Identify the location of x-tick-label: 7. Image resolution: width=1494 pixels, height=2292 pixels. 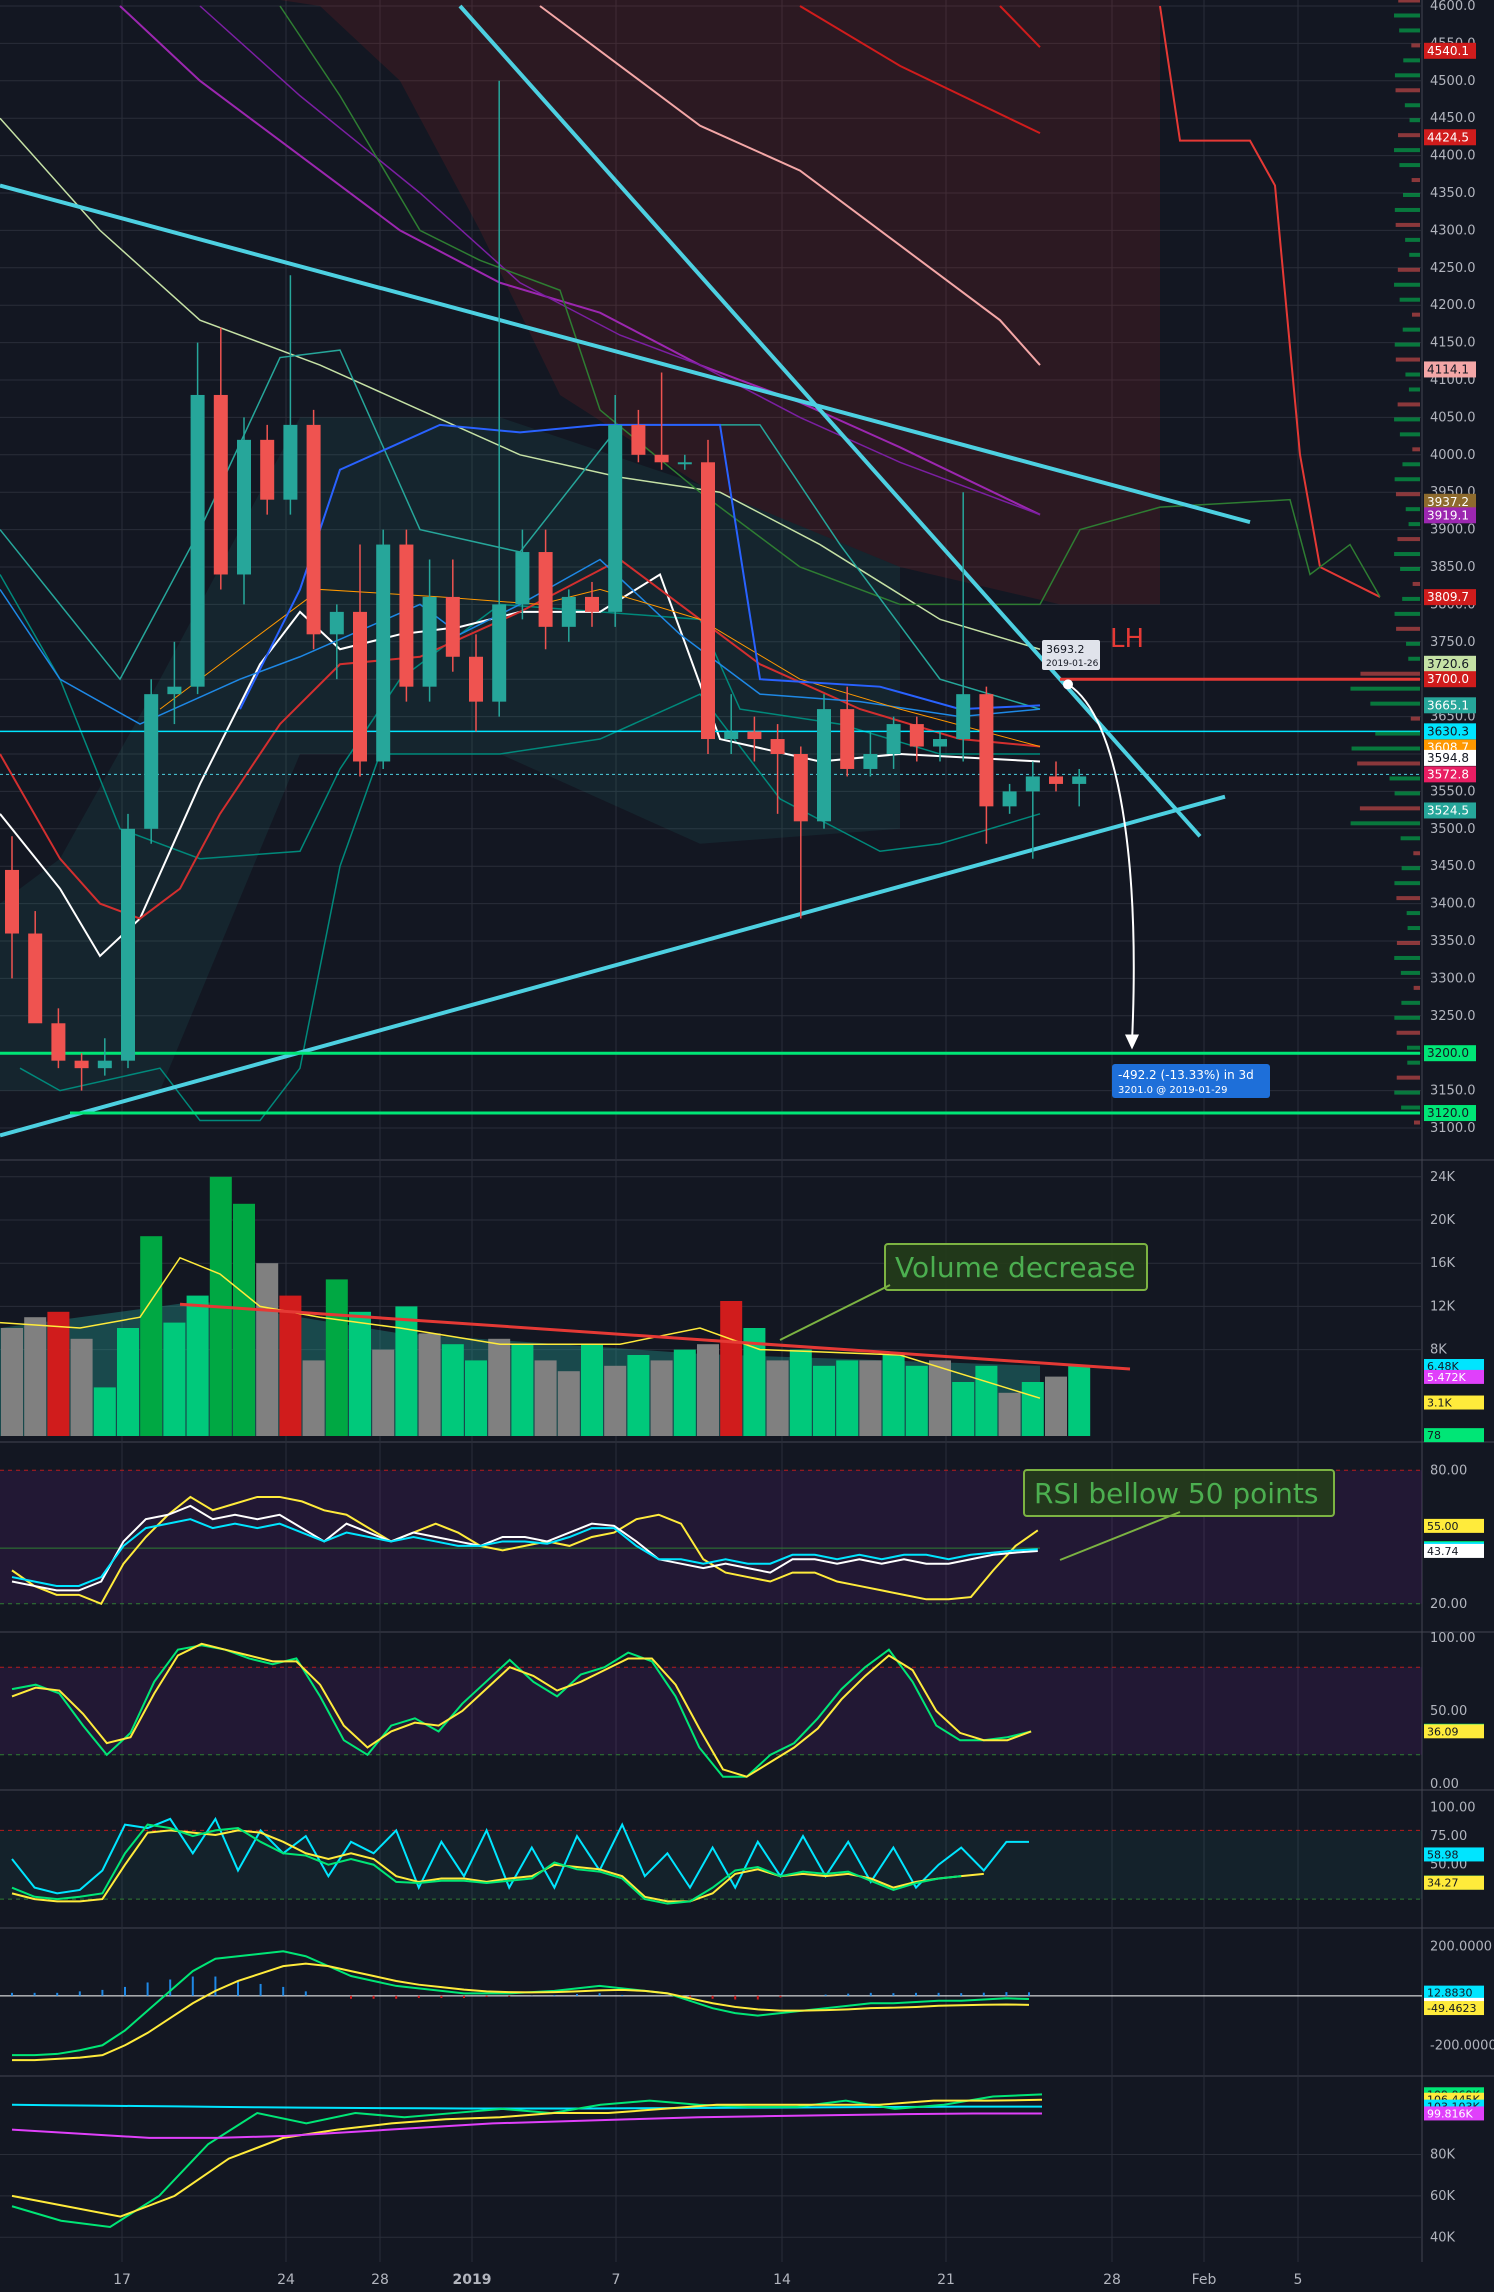
(616, 2280).